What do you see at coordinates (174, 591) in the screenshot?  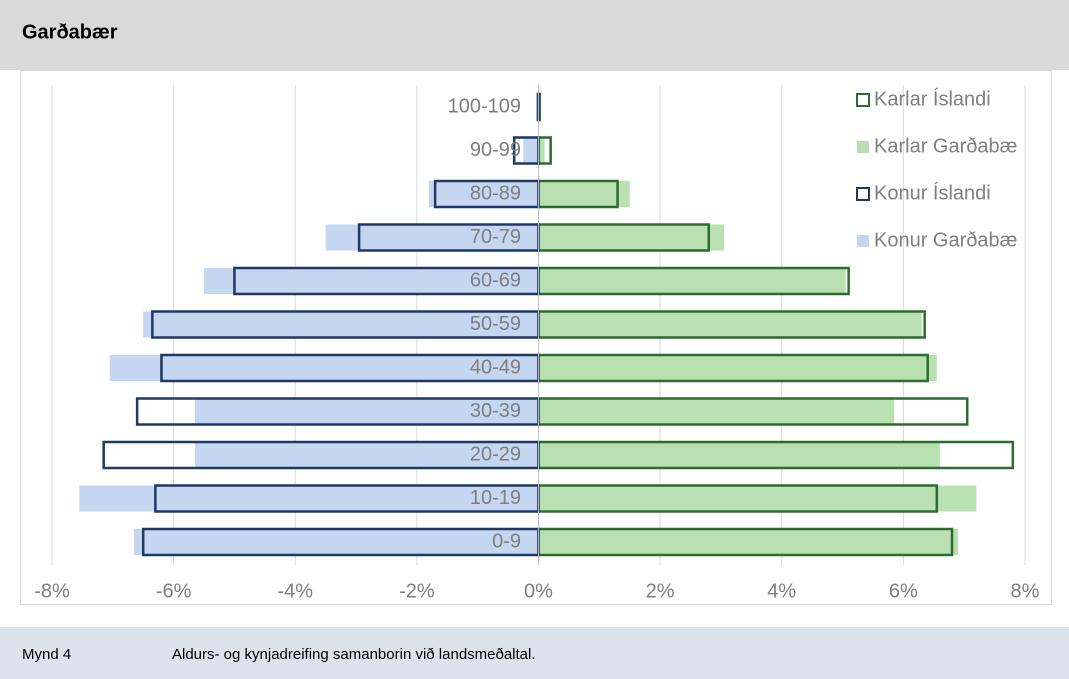 I see `x-tick-label: -6%` at bounding box center [174, 591].